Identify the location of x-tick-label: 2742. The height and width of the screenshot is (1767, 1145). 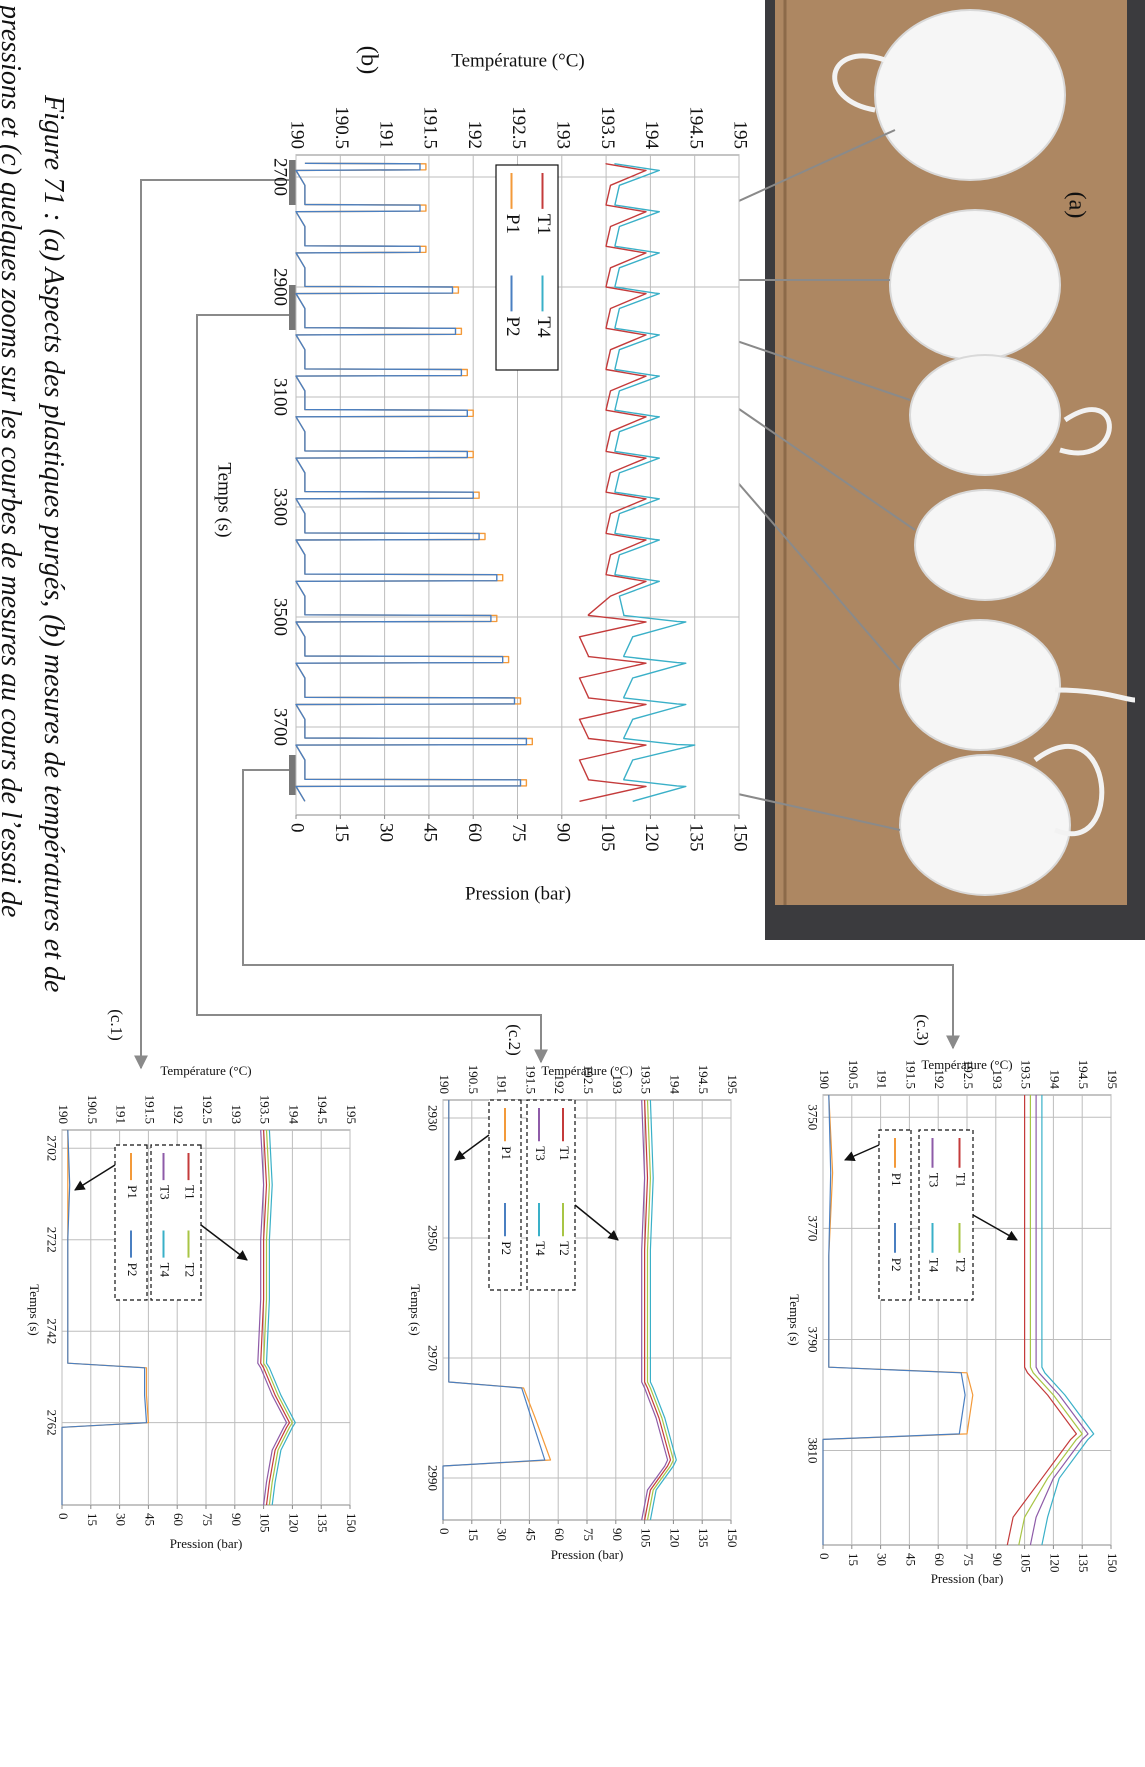
(51, 1331).